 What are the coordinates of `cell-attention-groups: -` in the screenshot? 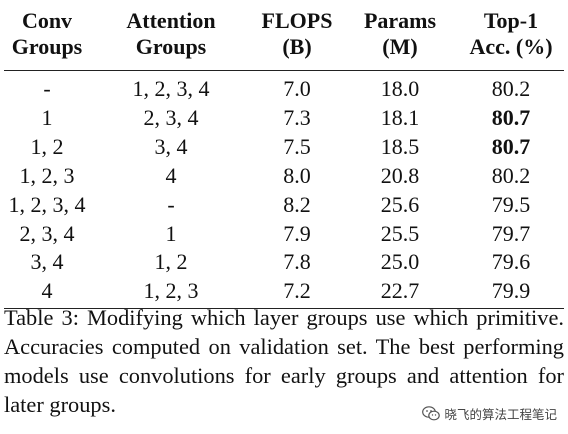 It's located at (171, 204).